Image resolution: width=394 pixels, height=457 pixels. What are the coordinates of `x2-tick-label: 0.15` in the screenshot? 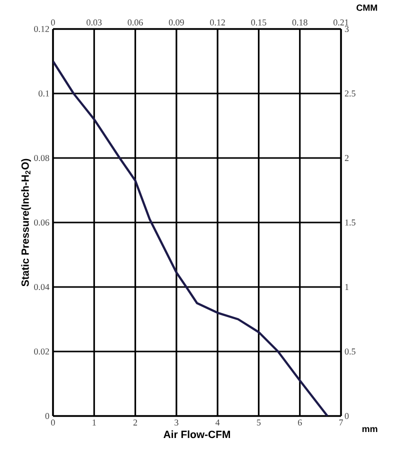 It's located at (258, 22).